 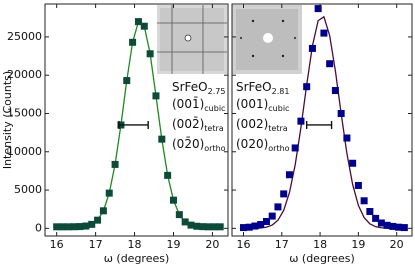 What do you see at coordinates (252, 144) in the screenshot?
I see `annotation-main: (020)` at bounding box center [252, 144].